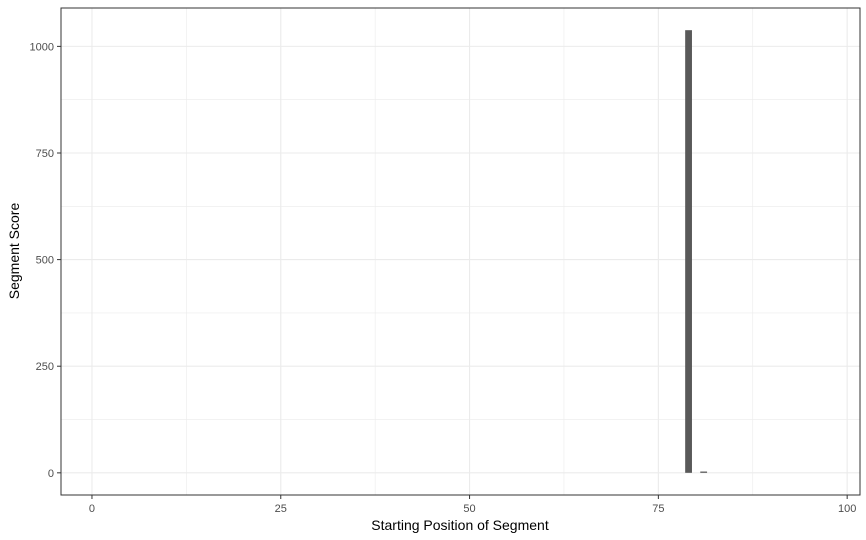  I want to click on y-tick-label: 0, so click(51, 474).